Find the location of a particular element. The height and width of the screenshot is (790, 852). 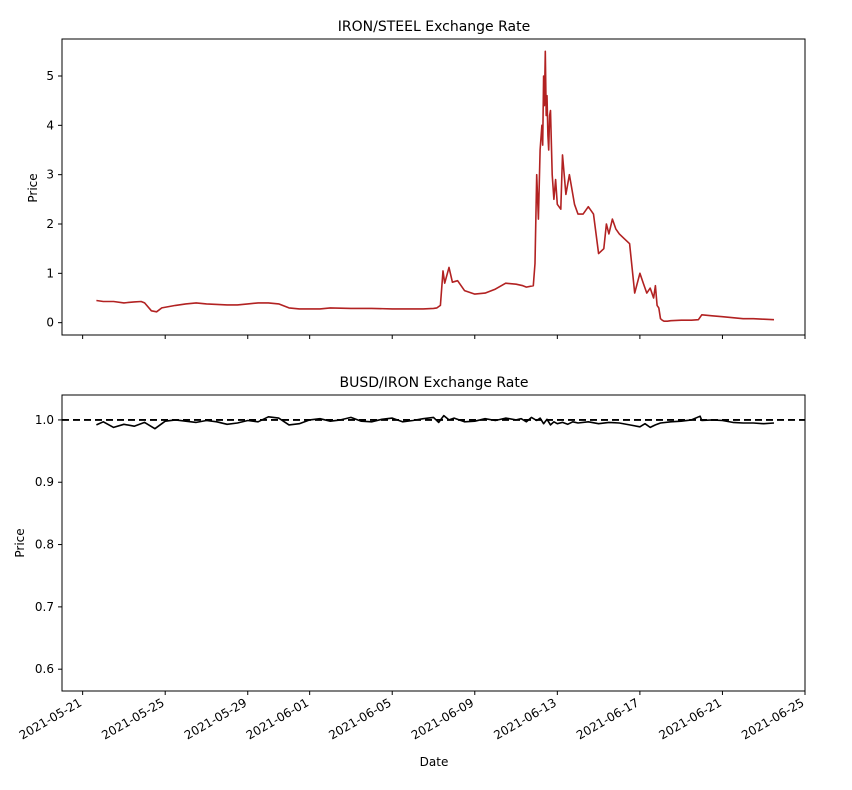

iron-steel-y-axis-label: Price is located at coordinates (33, 187).